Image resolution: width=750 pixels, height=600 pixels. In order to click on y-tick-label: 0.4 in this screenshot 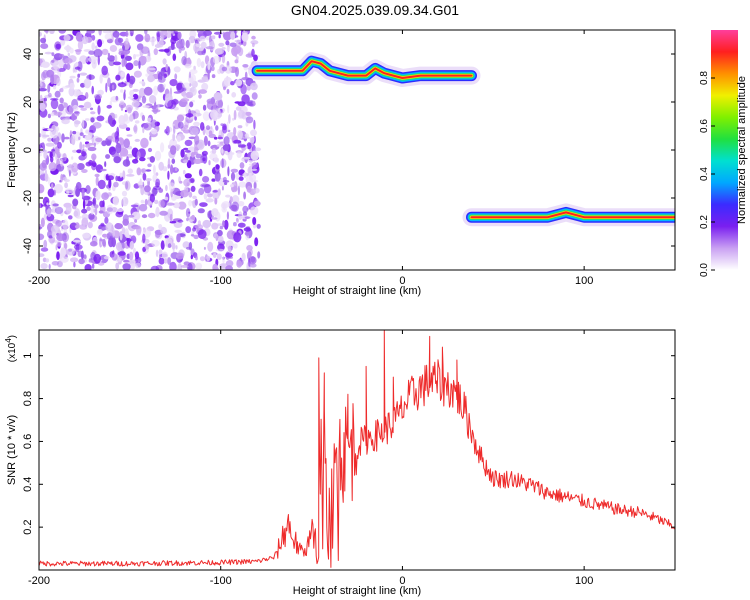, I will do `click(28, 484)`.